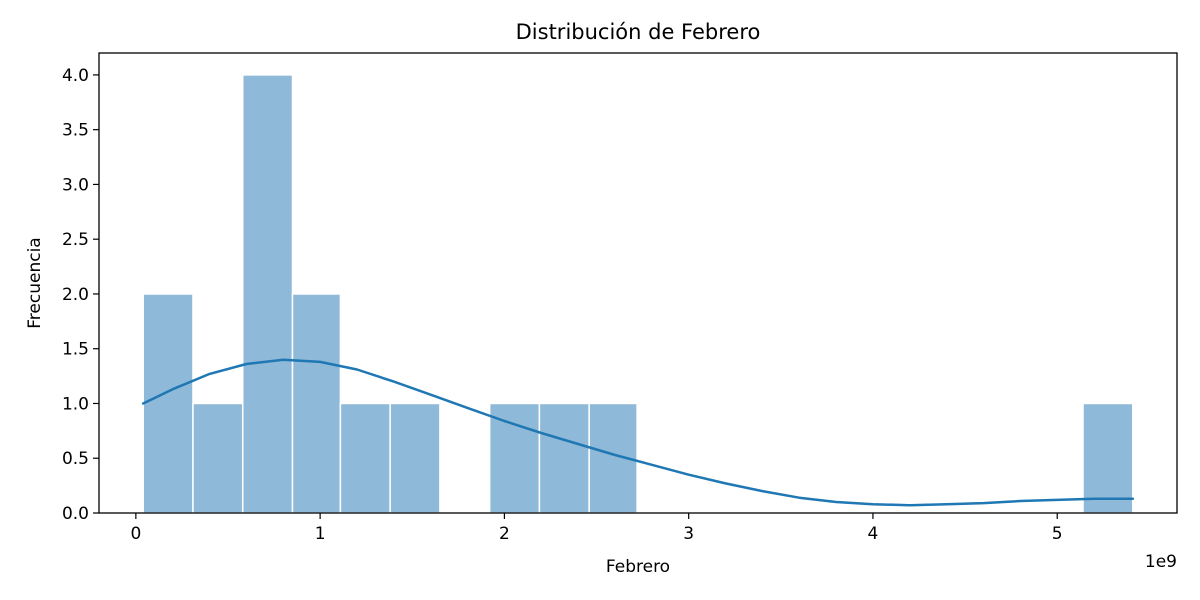  What do you see at coordinates (75, 76) in the screenshot?
I see `y-tick-label: 4.0` at bounding box center [75, 76].